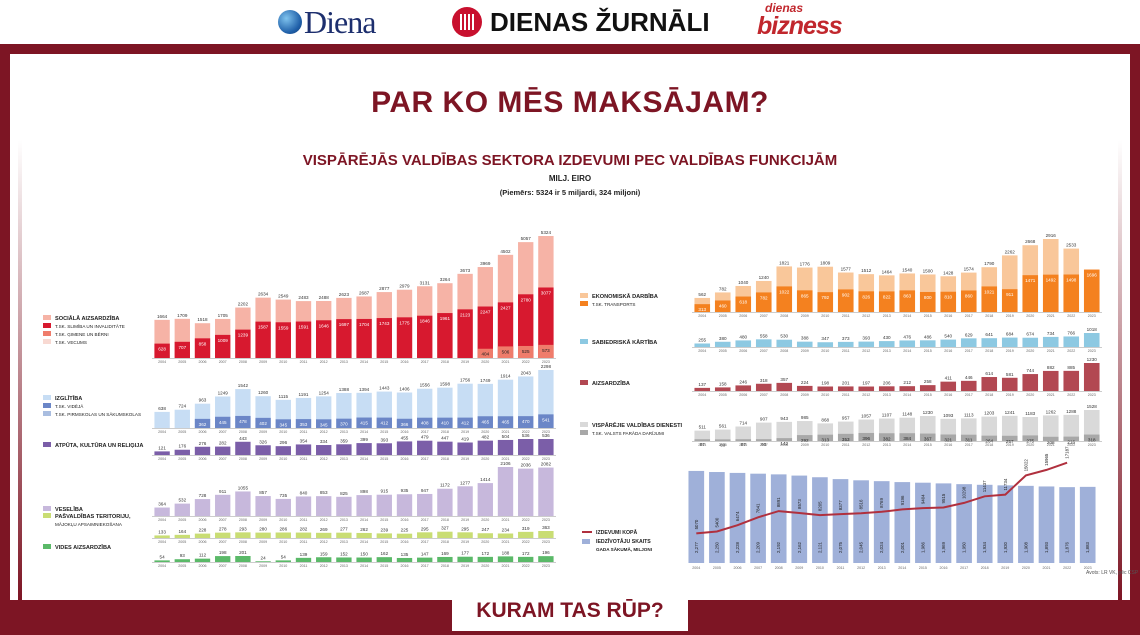  Describe the element at coordinates (1051, 442) in the screenshot. I see `gov-value-s1-17: 208` at that location.